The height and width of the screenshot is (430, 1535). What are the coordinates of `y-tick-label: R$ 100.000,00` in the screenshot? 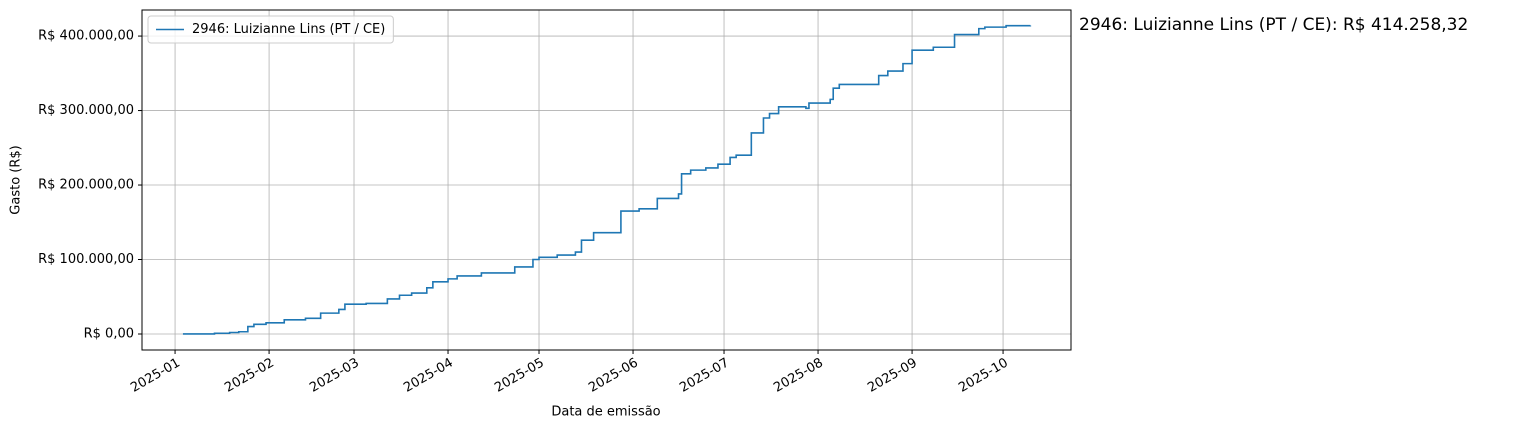 It's located at (86, 259).